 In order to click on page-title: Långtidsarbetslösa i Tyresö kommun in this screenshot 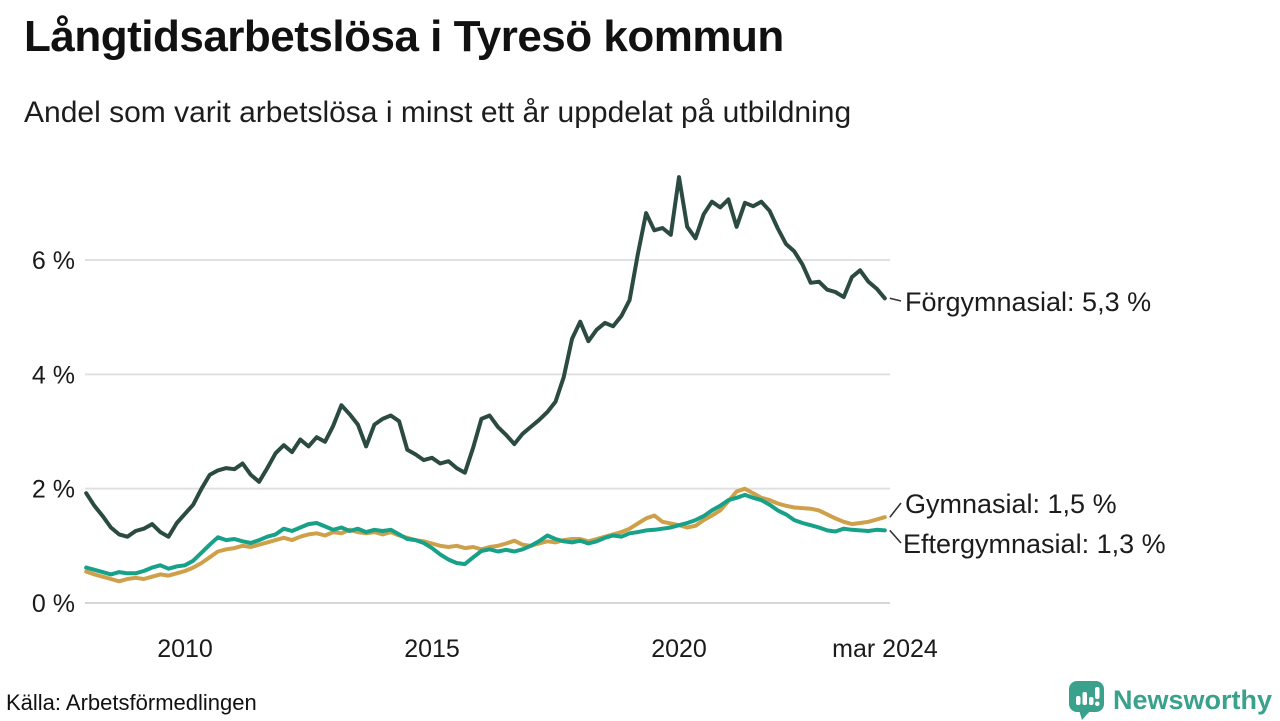, I will do `click(404, 36)`.